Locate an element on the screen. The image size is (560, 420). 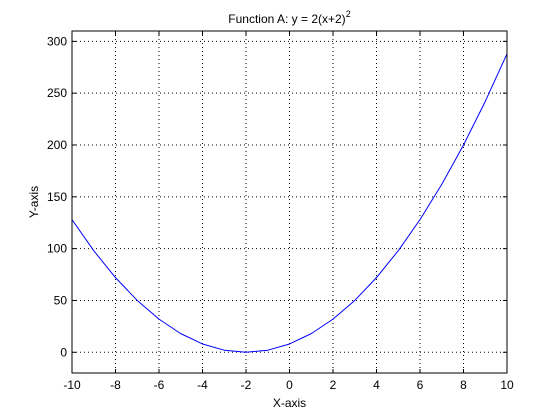
chart-title-main: Function A: y = 2(x+2) is located at coordinates (286, 19).